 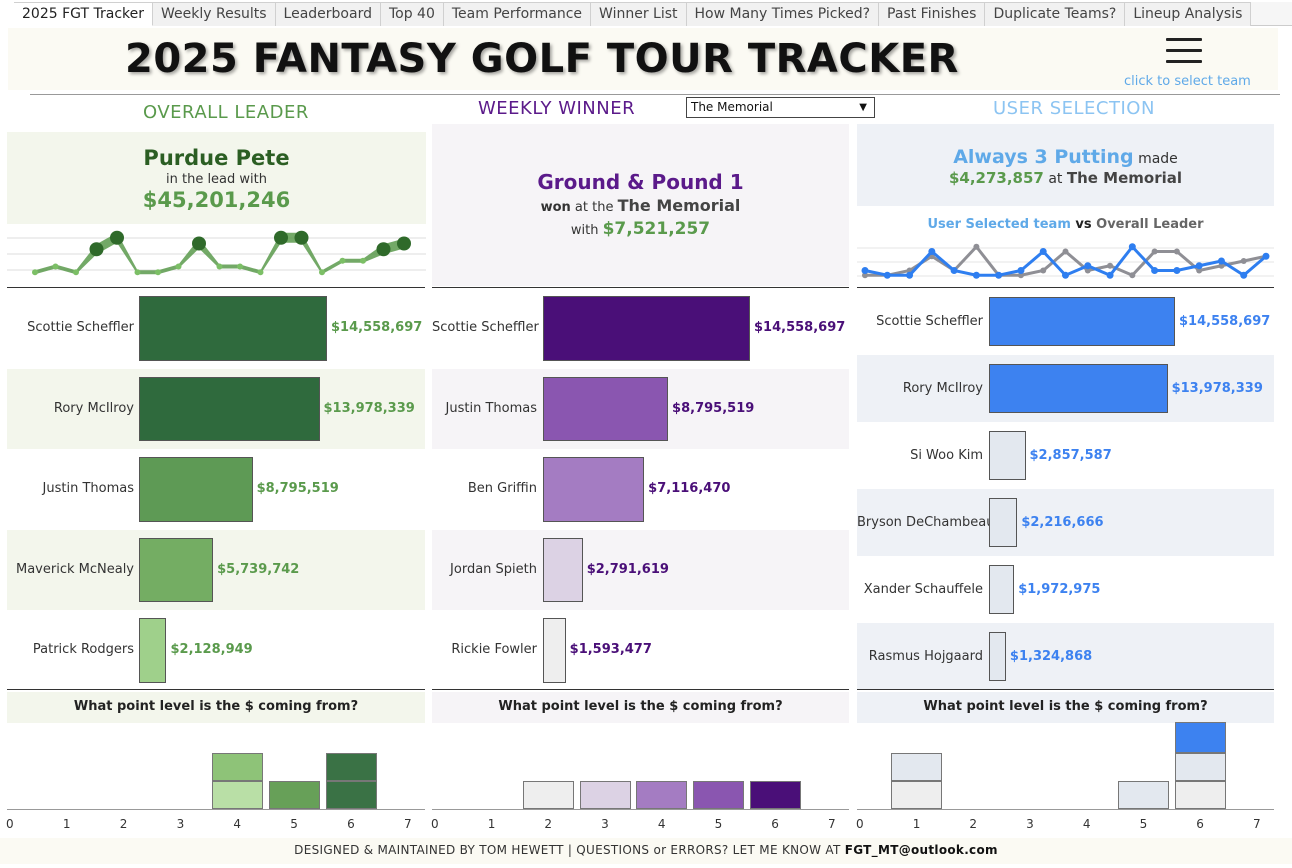 What do you see at coordinates (932, 14) in the screenshot?
I see `tab-past-finishes: Past Finishes` at bounding box center [932, 14].